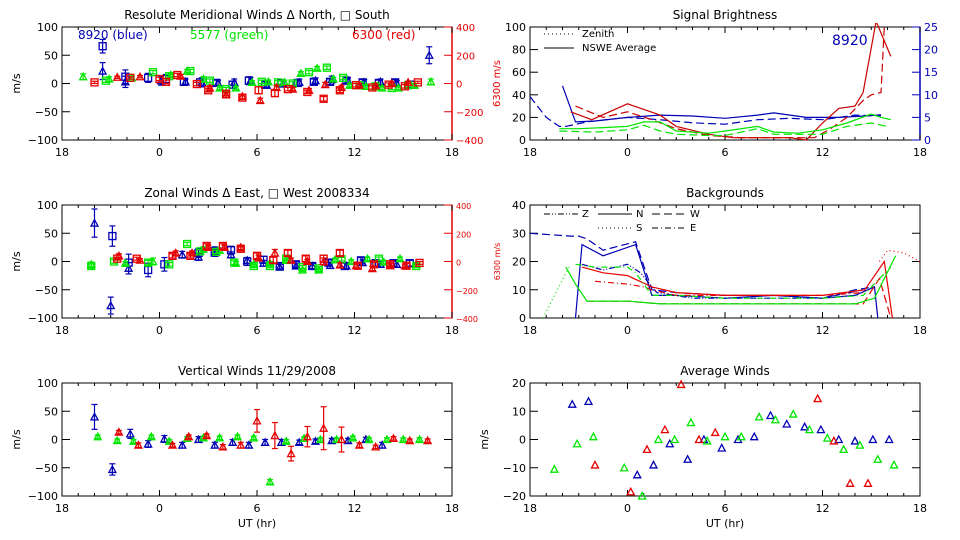 Image resolution: width=960 pixels, height=540 pixels. I want to click on legend-label: E, so click(693, 228).